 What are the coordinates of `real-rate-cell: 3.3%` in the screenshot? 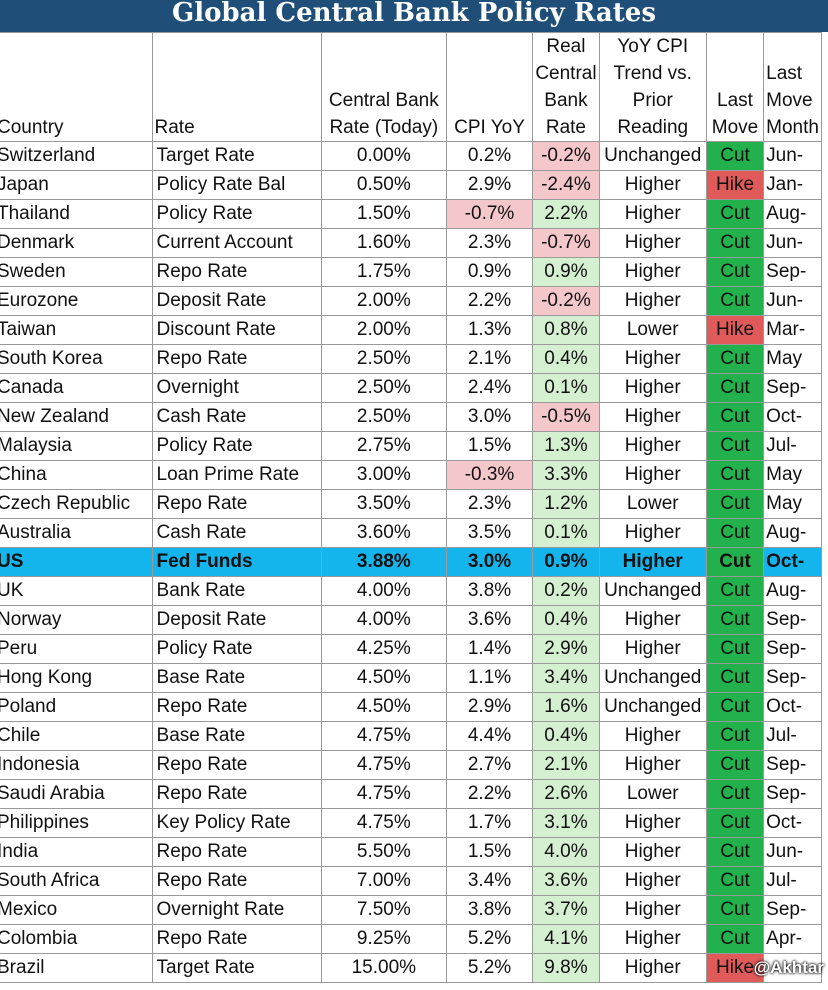 It's located at (566, 475).